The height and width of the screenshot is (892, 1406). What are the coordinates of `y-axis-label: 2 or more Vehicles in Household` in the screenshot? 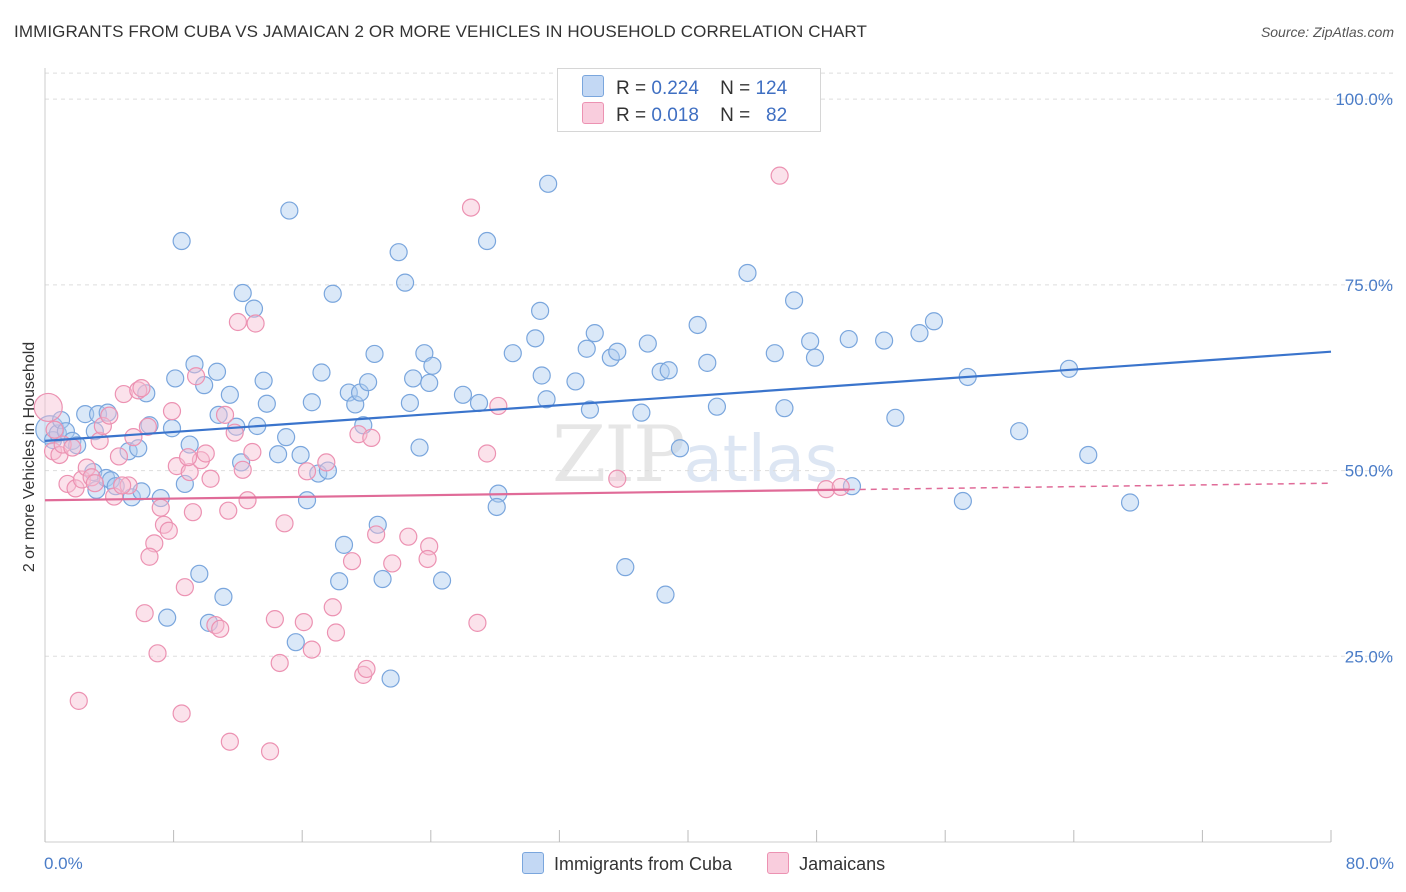 It's located at (29, 457).